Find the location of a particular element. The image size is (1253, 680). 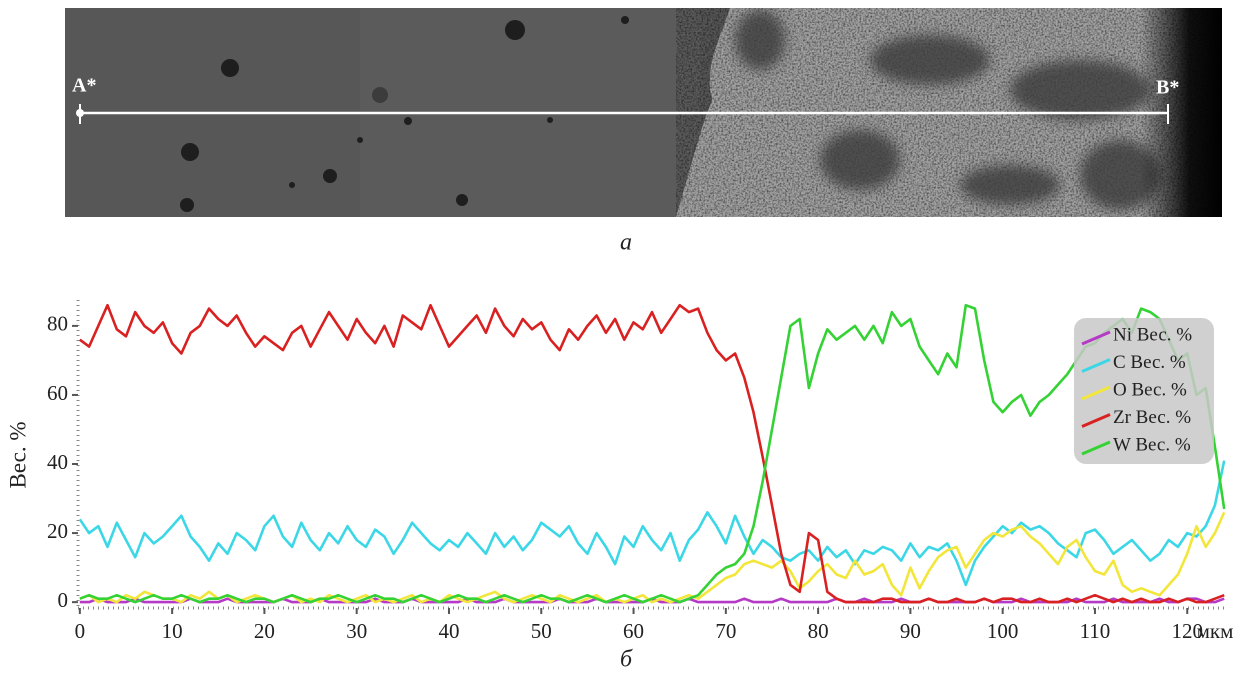

x-axis-label: мкм is located at coordinates (1215, 631).